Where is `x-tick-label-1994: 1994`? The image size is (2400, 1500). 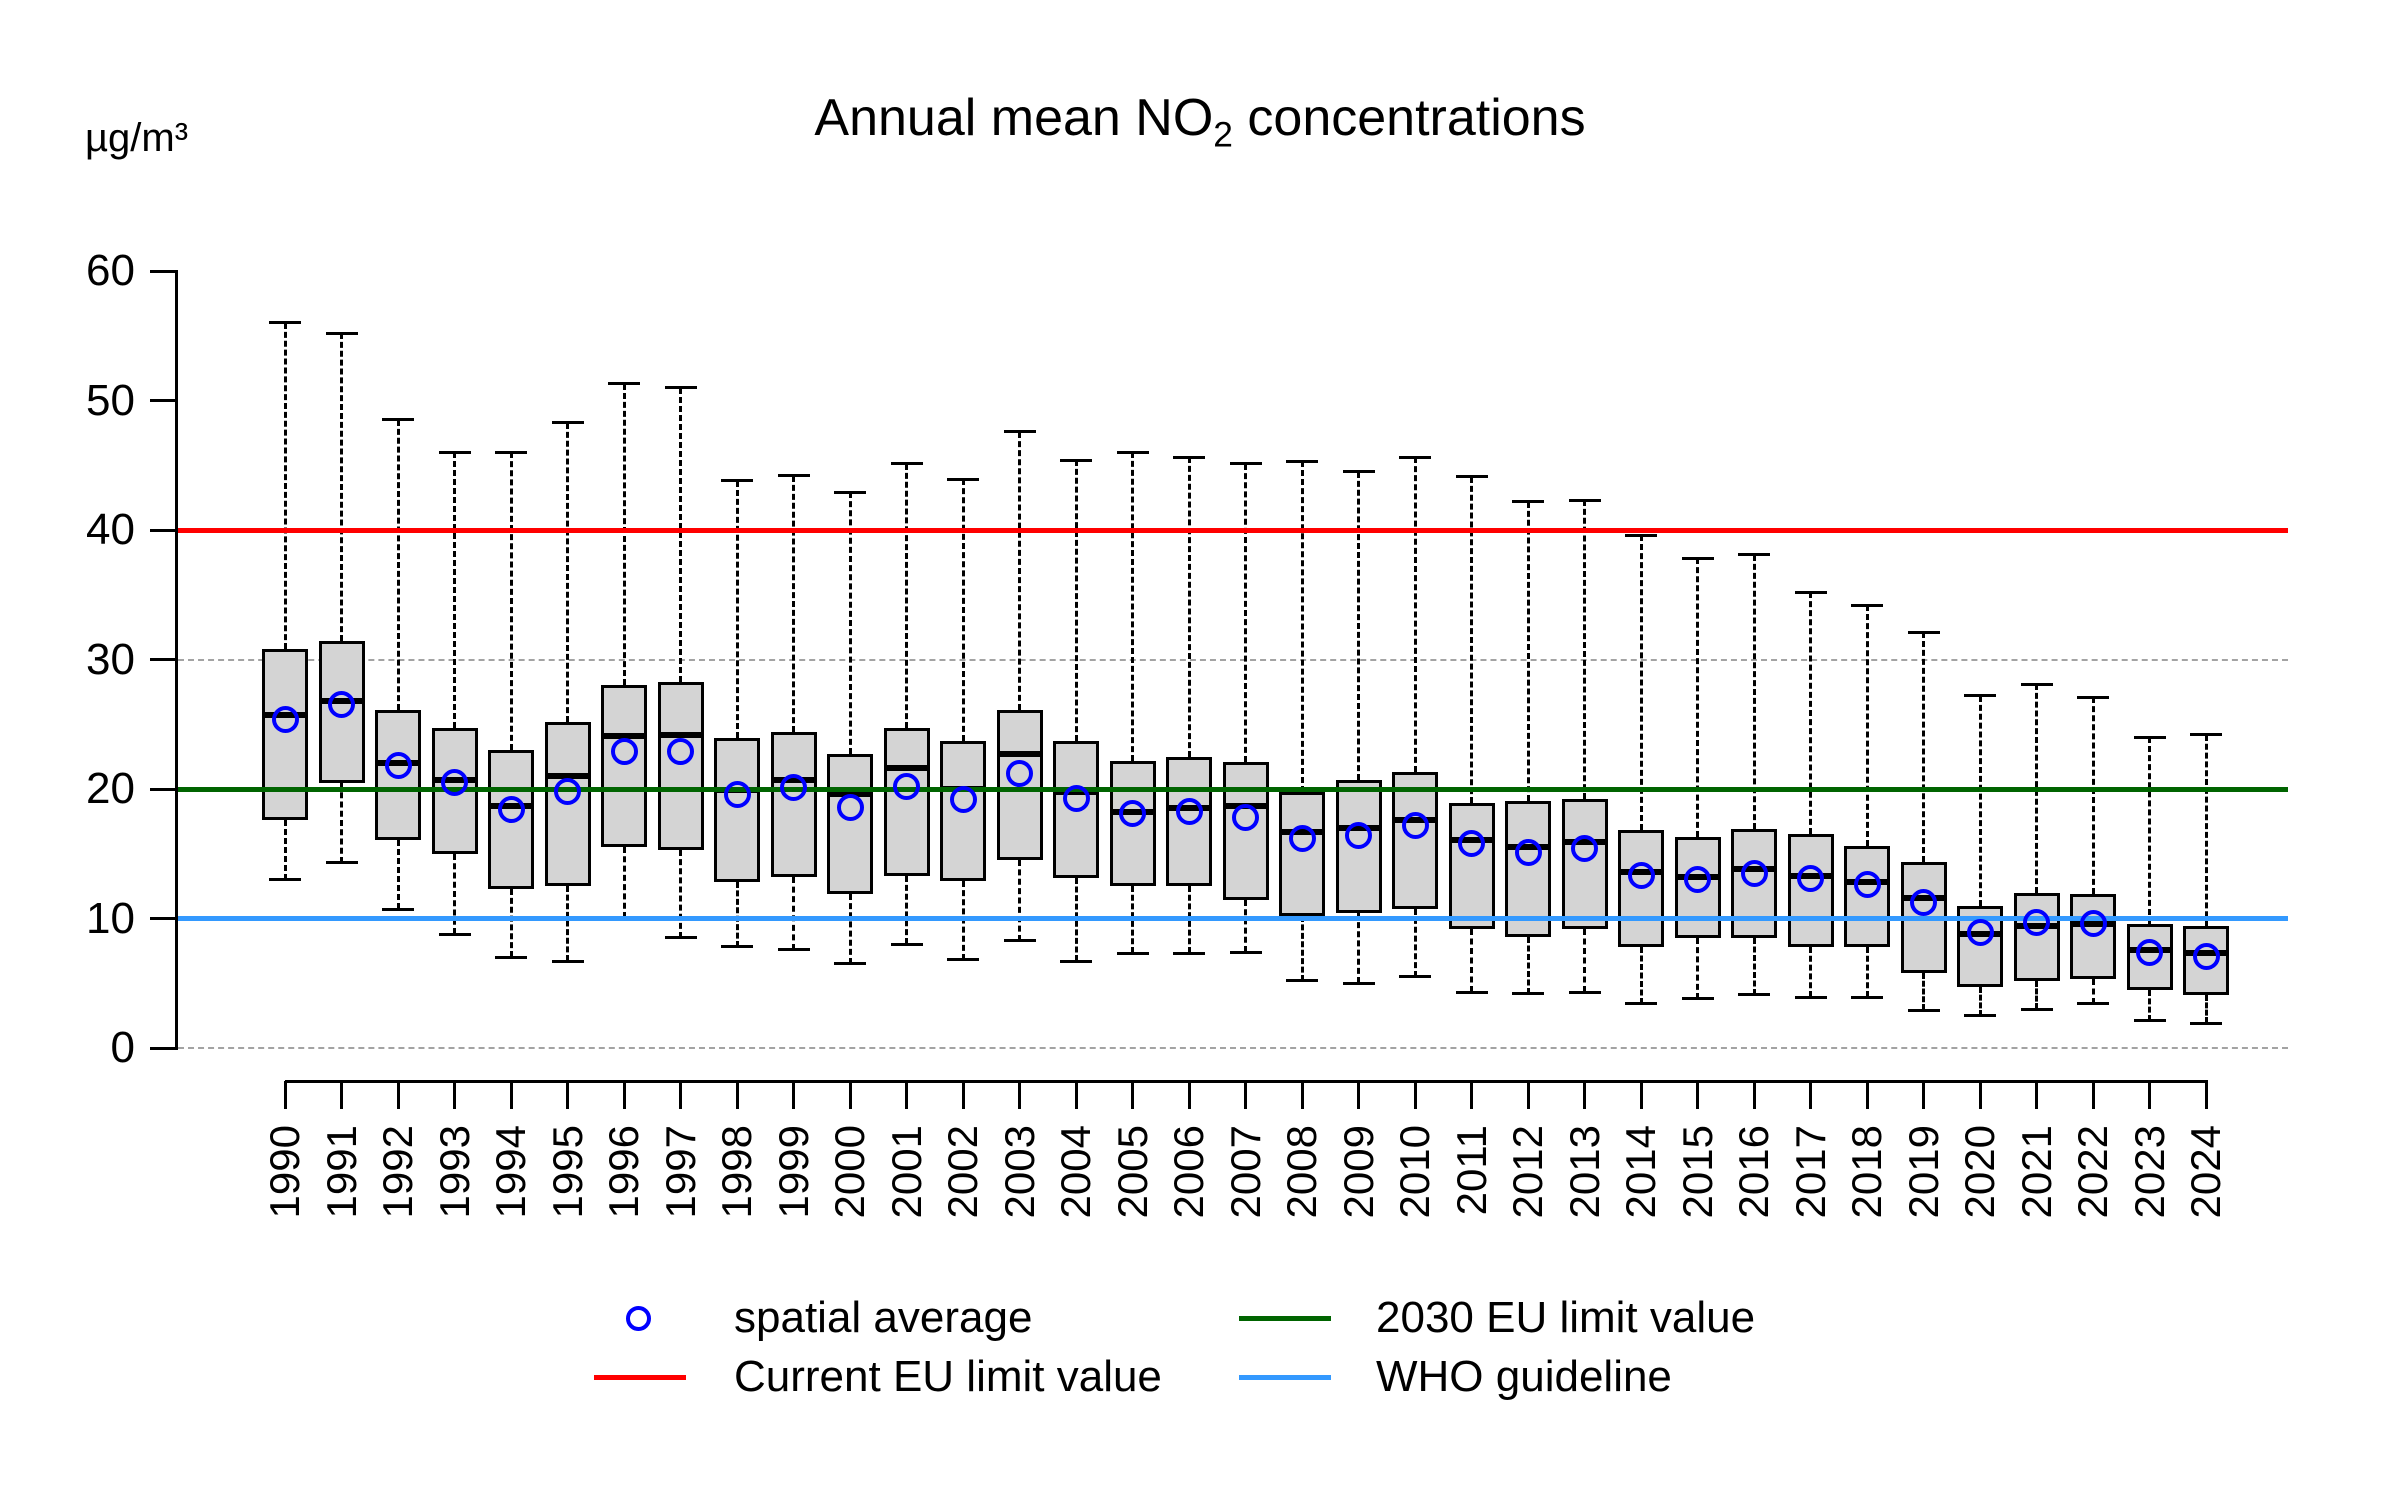
x-tick-label-1994: 1994 is located at coordinates (510, 1176).